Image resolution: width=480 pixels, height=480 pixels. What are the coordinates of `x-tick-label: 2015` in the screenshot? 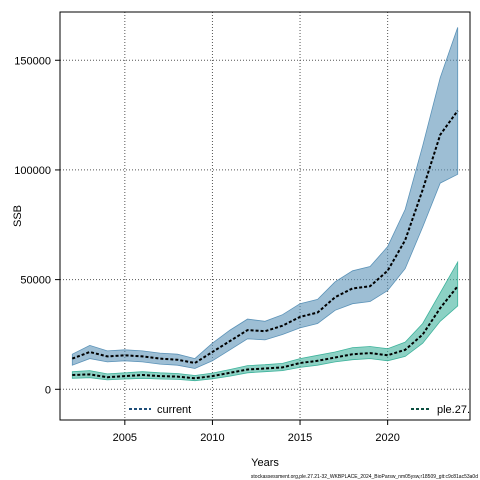 It's located at (300, 438).